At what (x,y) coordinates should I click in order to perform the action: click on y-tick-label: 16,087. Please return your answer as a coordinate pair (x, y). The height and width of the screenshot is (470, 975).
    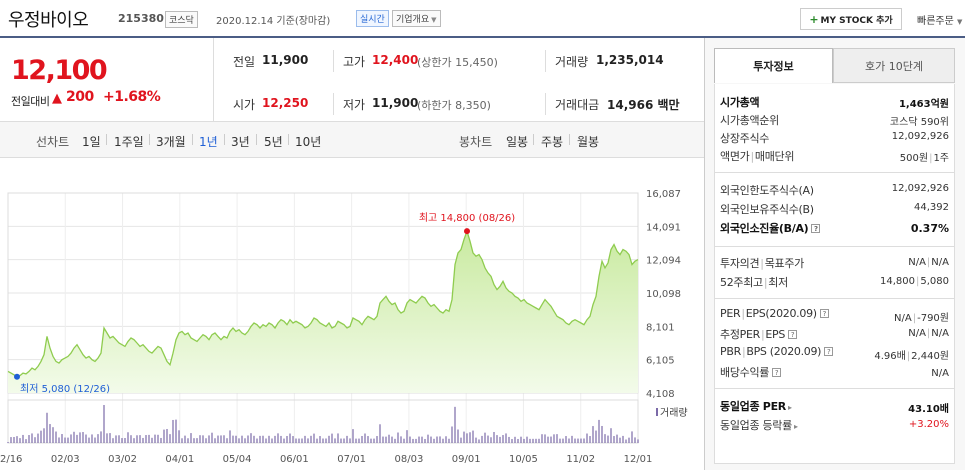
    Looking at the image, I should click on (663, 194).